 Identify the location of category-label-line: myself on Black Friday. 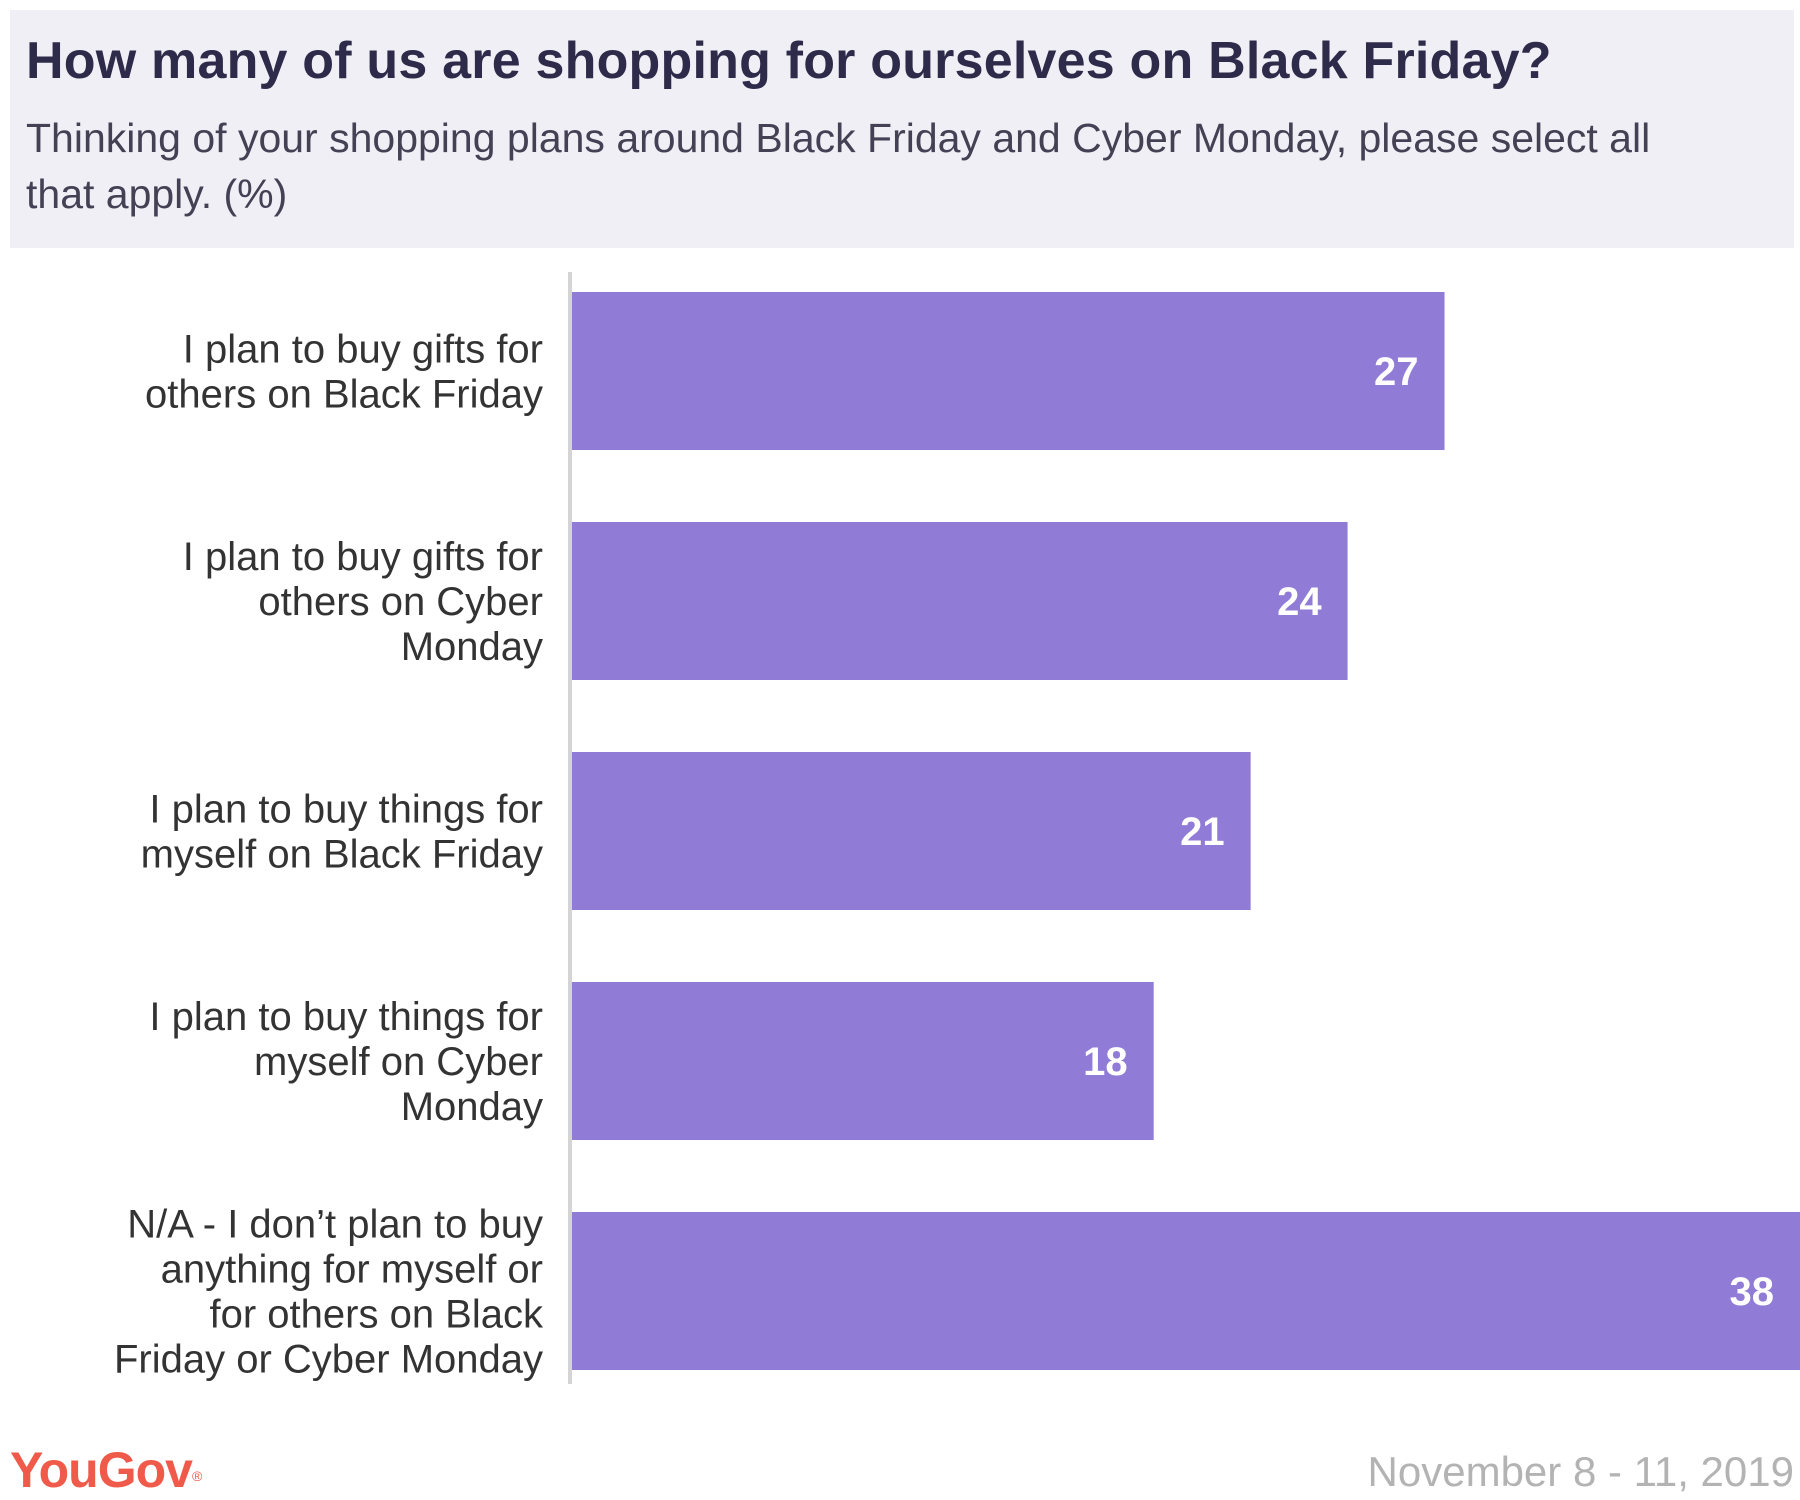
(342, 855).